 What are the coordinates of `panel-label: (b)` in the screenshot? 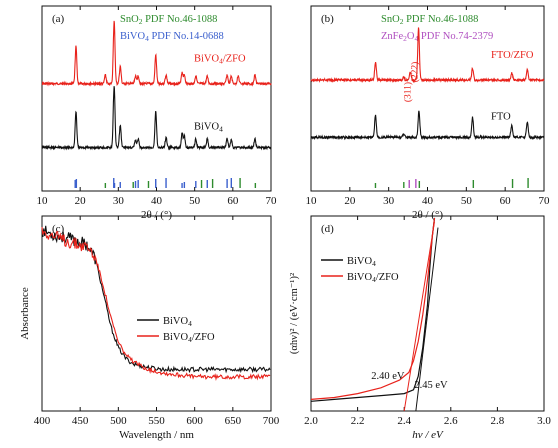 It's located at (327, 19).